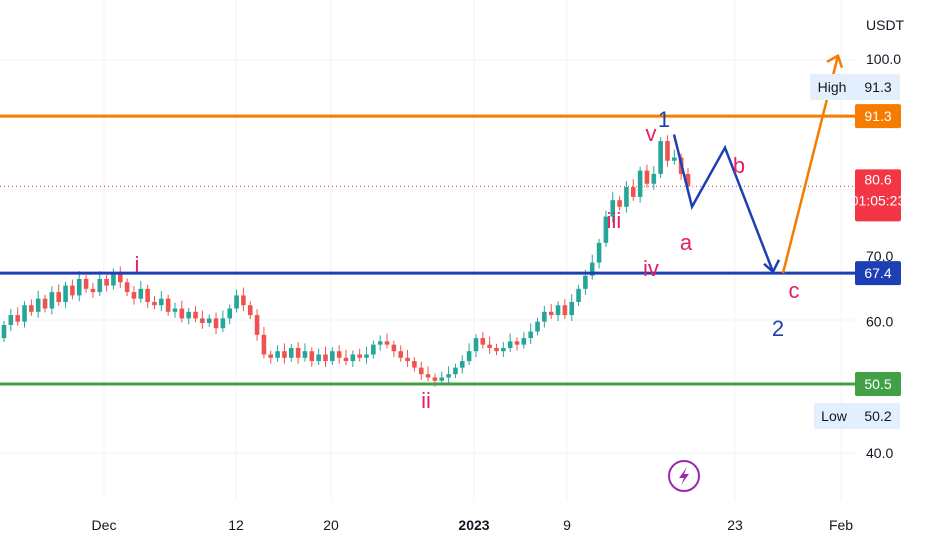 This screenshot has width=932, height=550. I want to click on x-tick-label: Feb, so click(841, 525).